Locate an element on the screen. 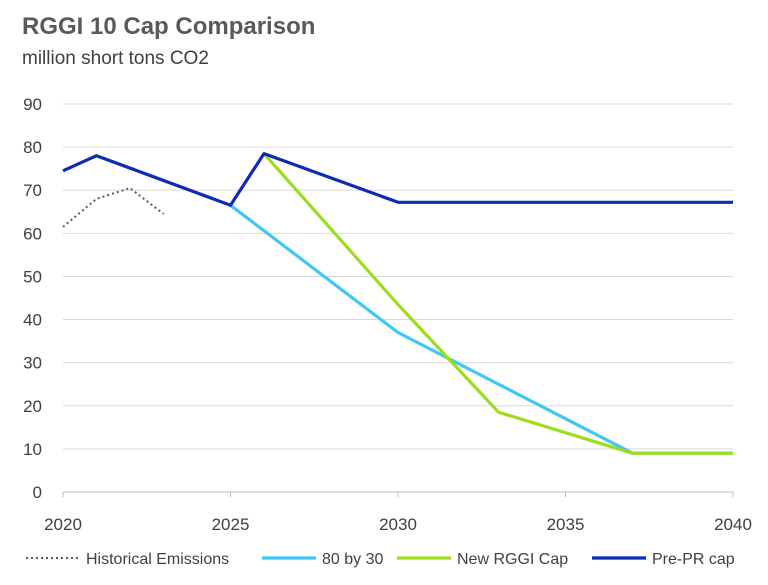 The width and height of the screenshot is (768, 585). x-tick-label: 2035 is located at coordinates (566, 524).